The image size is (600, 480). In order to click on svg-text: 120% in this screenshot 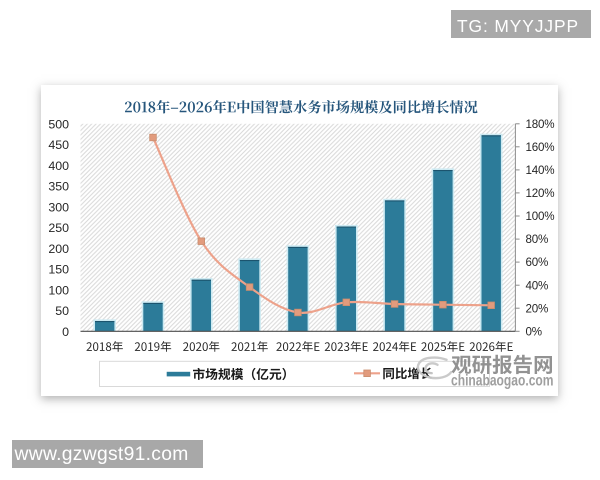, I will do `click(540, 193)`.